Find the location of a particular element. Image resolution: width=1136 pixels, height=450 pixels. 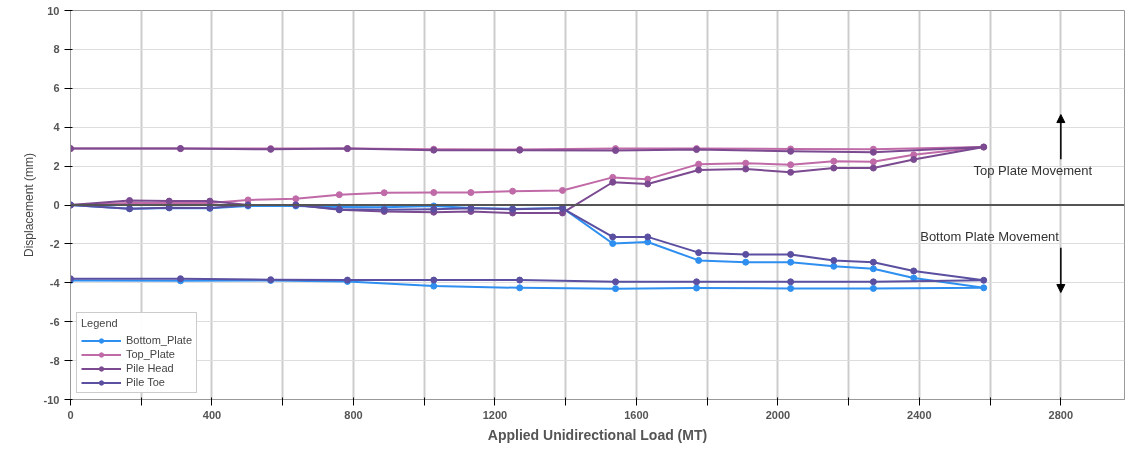

x-tick-label: 1200 is located at coordinates (495, 414).